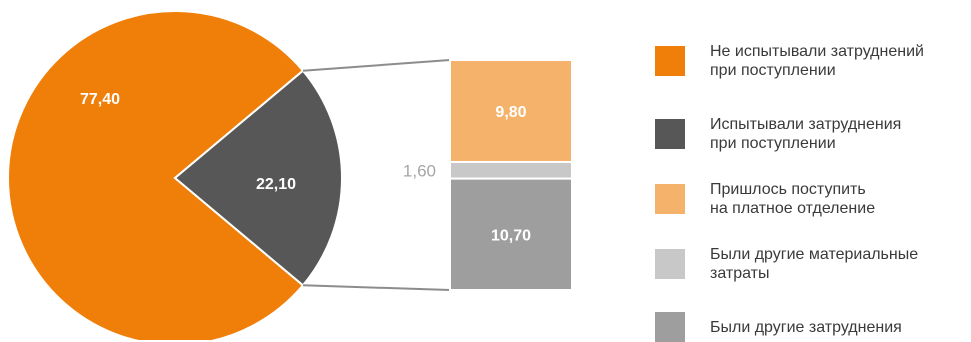 This screenshot has width=971, height=342. What do you see at coordinates (670, 327) in the screenshot?
I see `legend-swatch-other-difficulties` at bounding box center [670, 327].